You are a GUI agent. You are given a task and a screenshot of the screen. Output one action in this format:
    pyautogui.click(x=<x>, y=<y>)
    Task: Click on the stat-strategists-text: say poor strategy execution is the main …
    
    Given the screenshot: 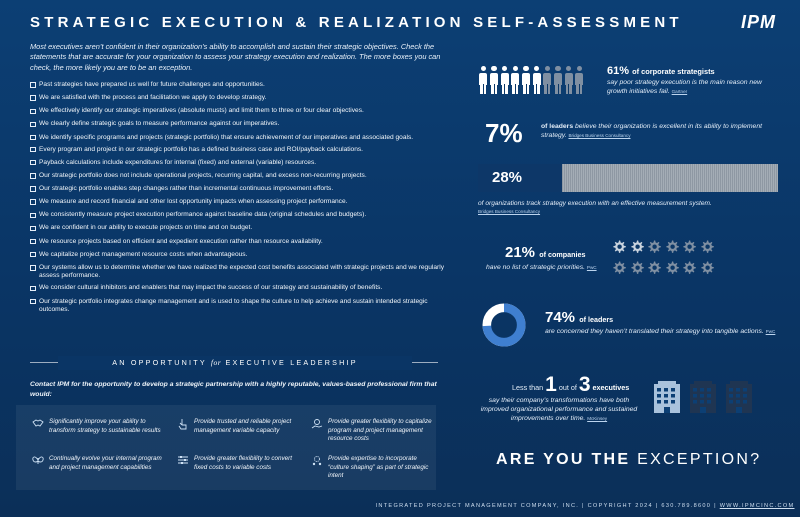 What is the action you would take?
    pyautogui.click(x=684, y=87)
    